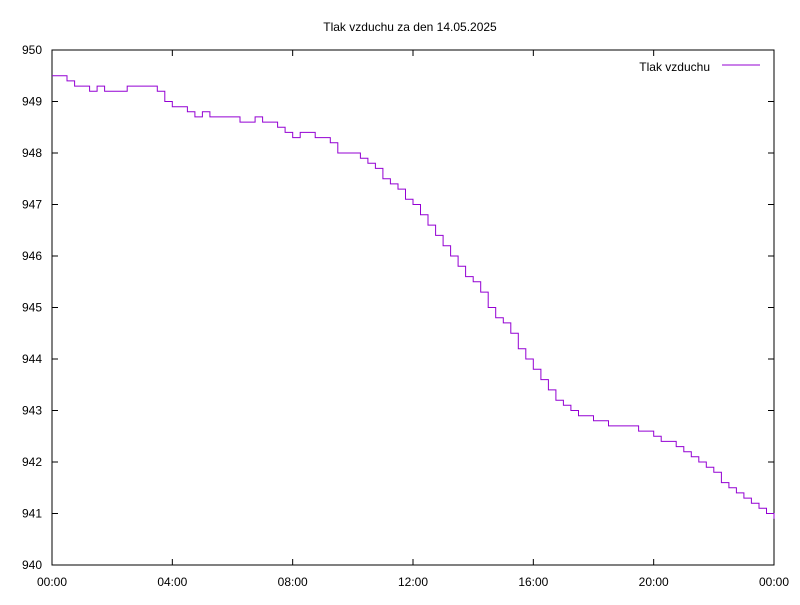 This screenshot has width=800, height=605. What do you see at coordinates (32, 411) in the screenshot?
I see `y-tick-label: 943` at bounding box center [32, 411].